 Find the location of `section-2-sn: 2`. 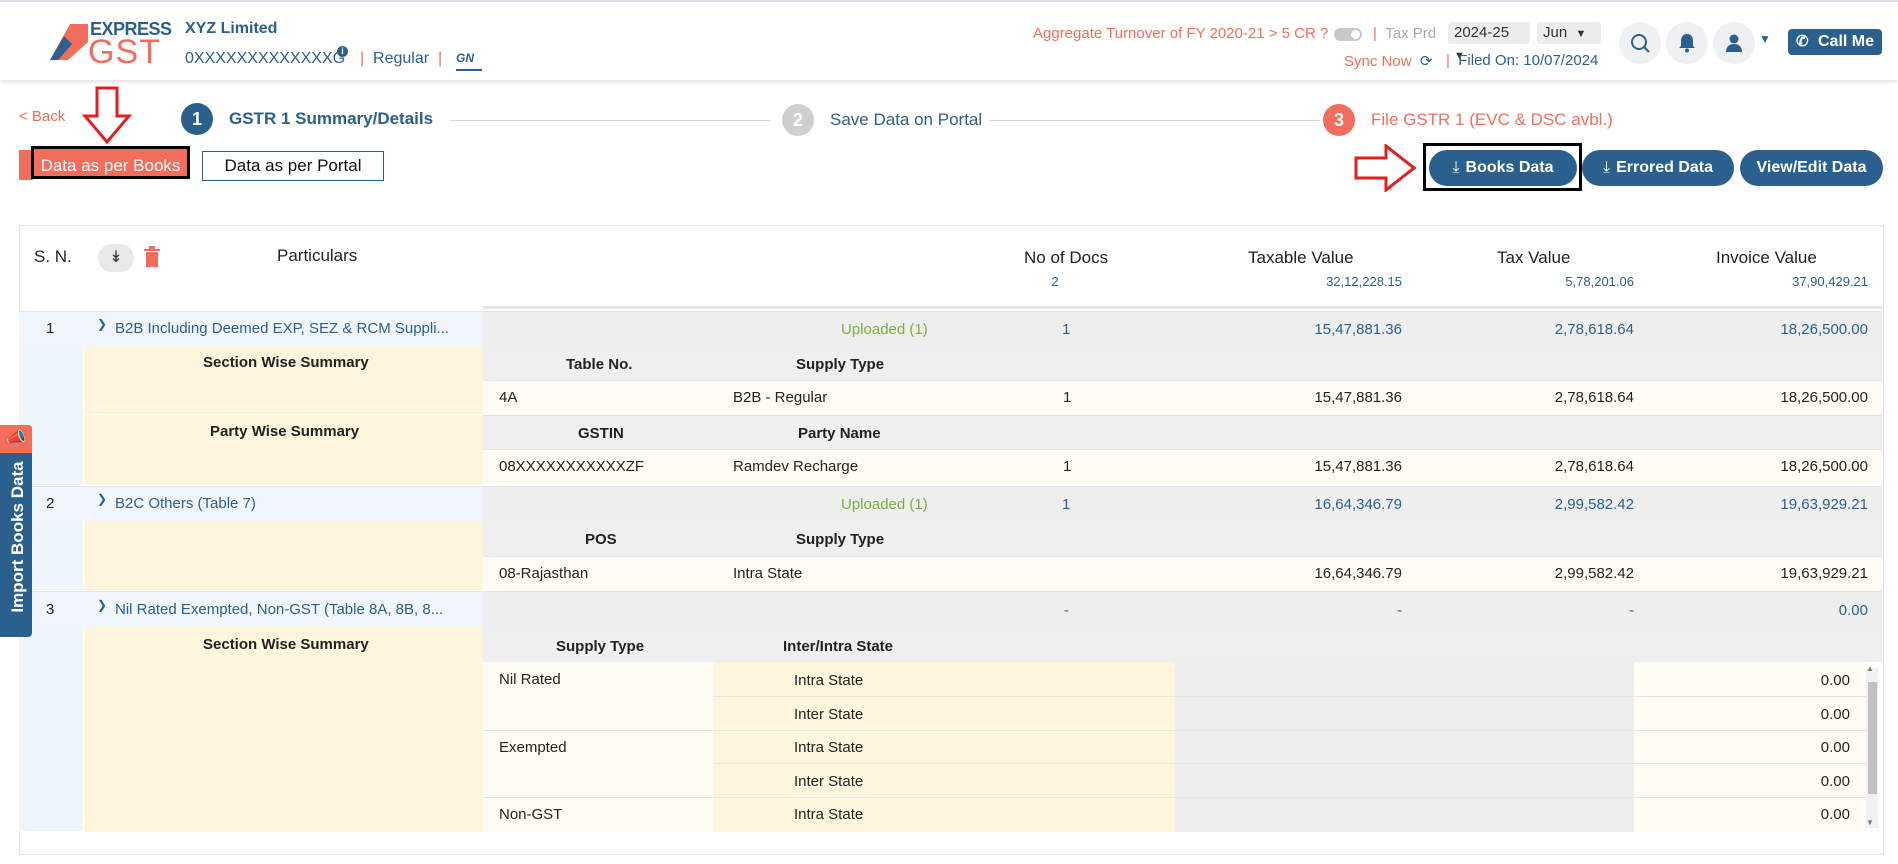

section-2-sn: 2 is located at coordinates (50, 503).